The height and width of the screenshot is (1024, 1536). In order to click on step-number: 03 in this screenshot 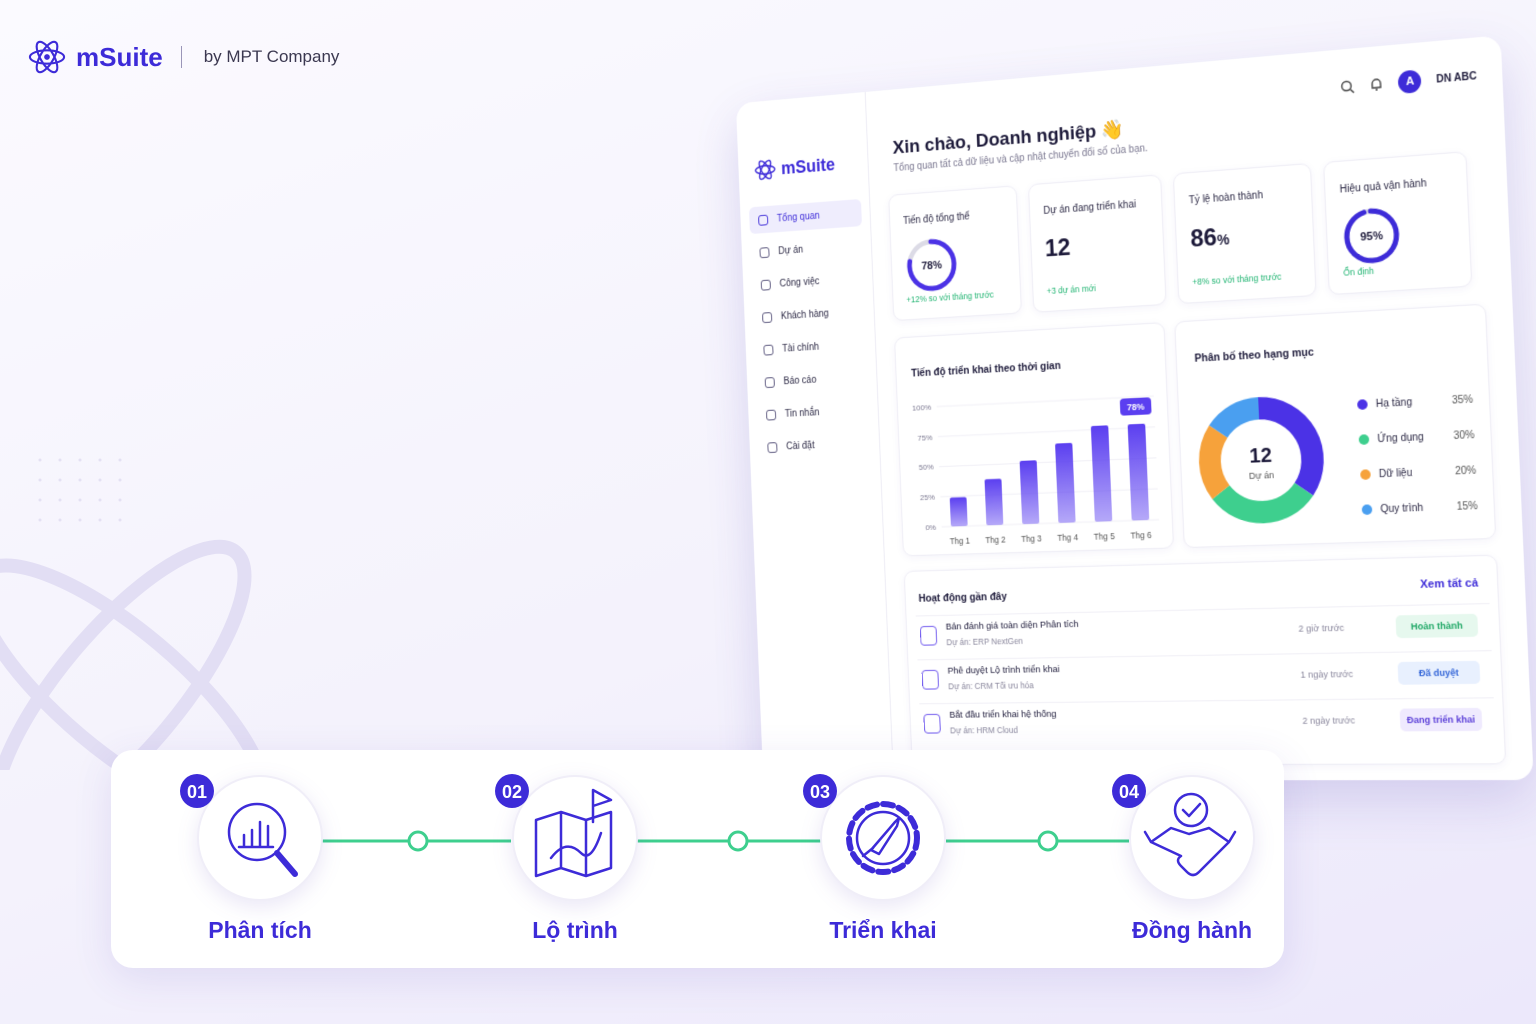, I will do `click(820, 792)`.